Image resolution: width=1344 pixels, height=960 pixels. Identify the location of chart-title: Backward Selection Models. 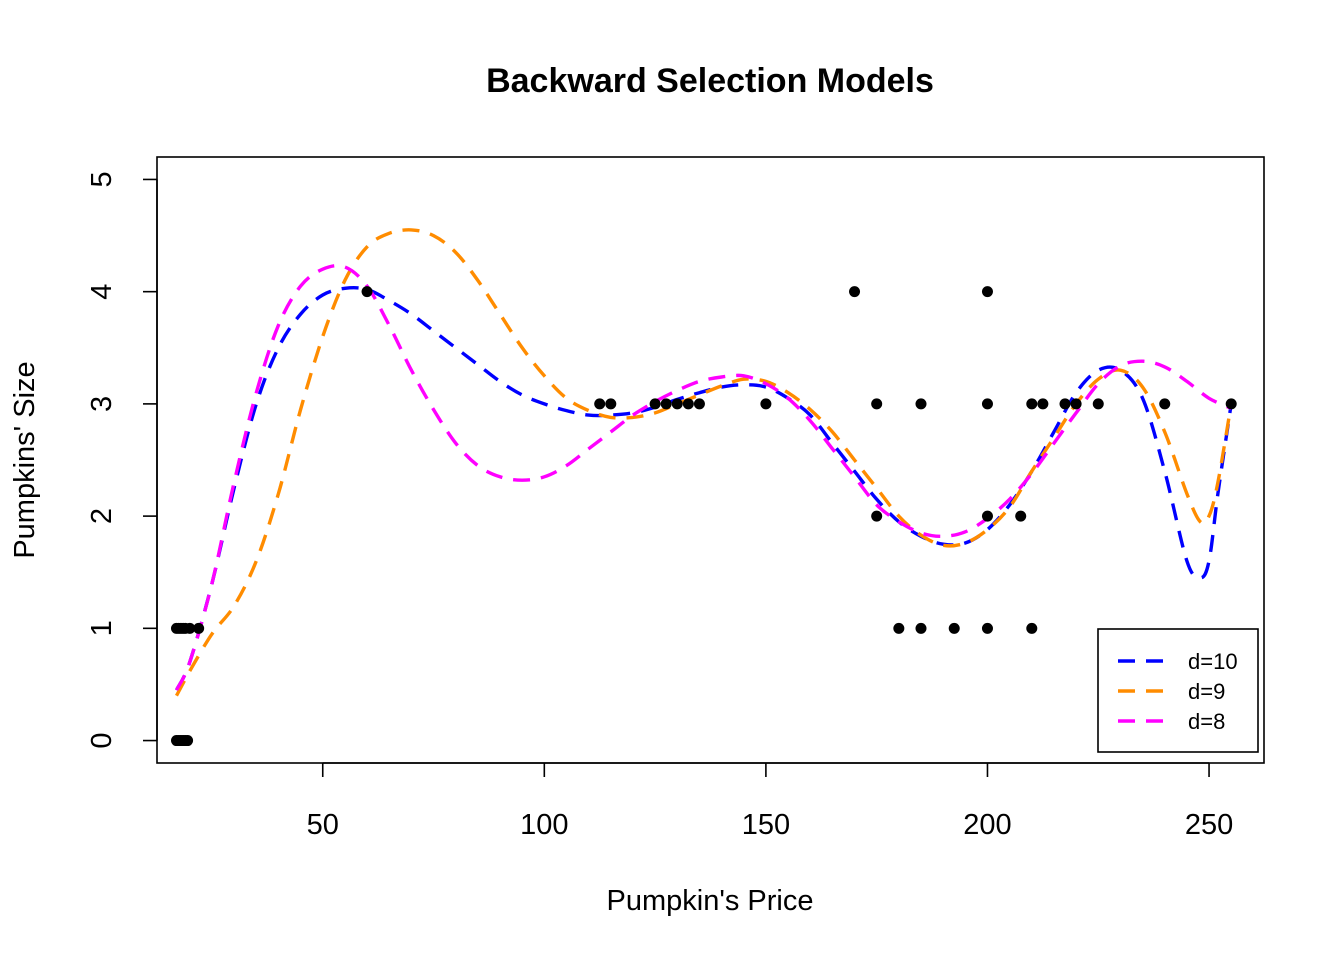
(710, 81).